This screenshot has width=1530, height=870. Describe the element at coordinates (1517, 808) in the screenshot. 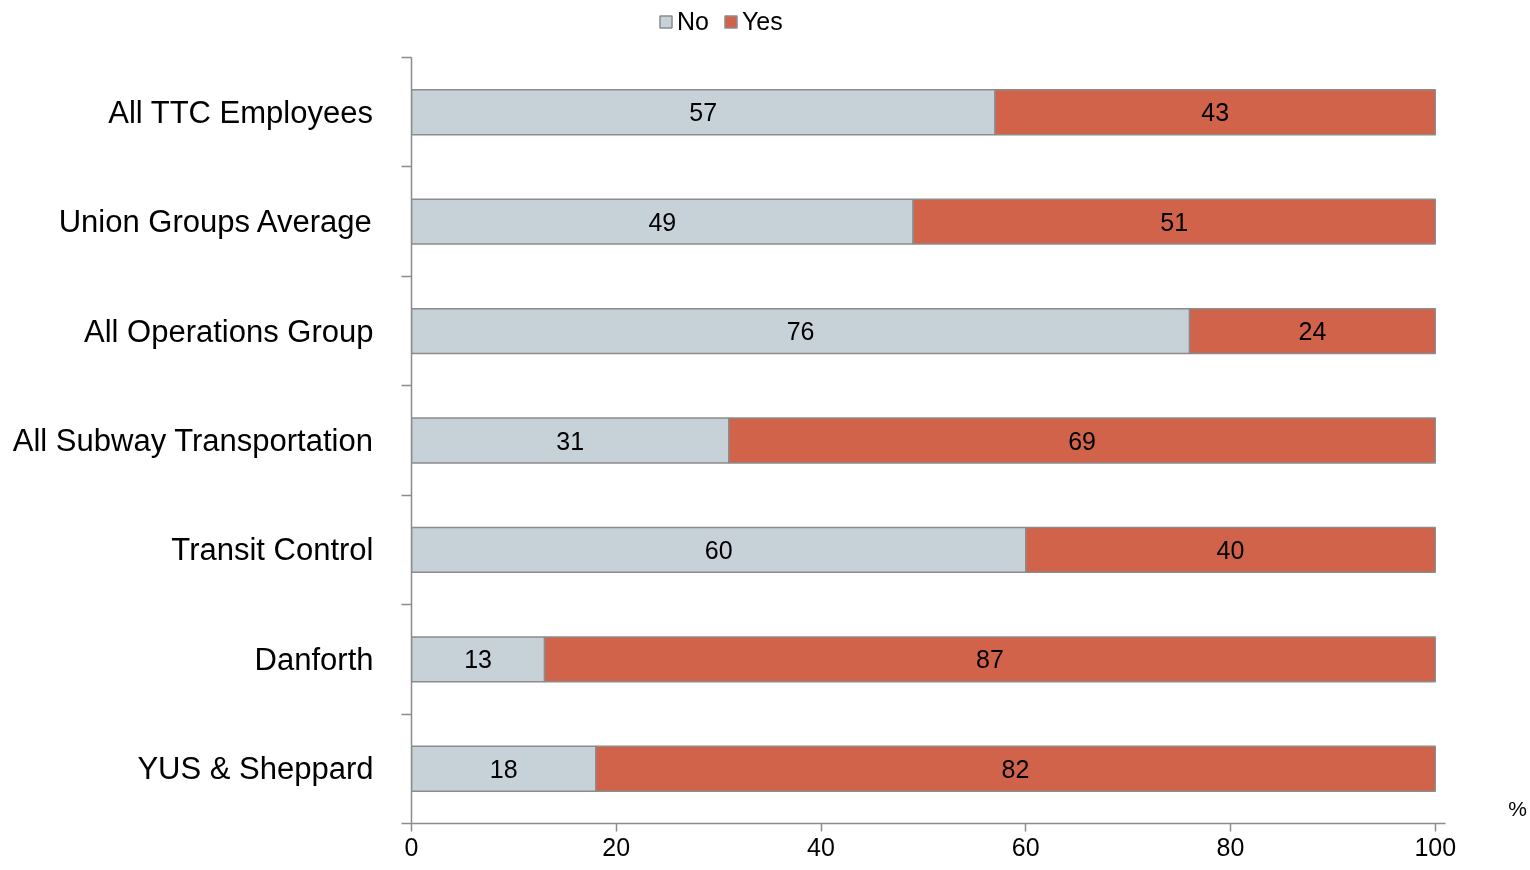

I see `x-axis-title: %` at that location.